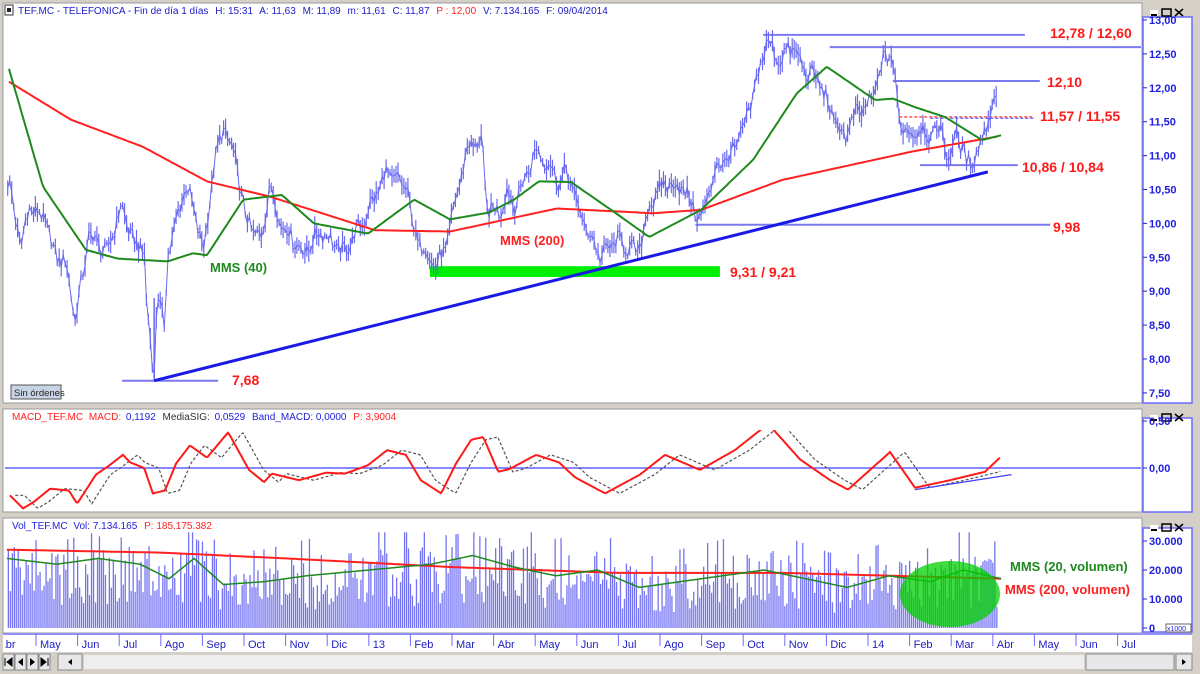  Describe the element at coordinates (1048, 645) in the screenshot. I see `month-label: May` at that location.